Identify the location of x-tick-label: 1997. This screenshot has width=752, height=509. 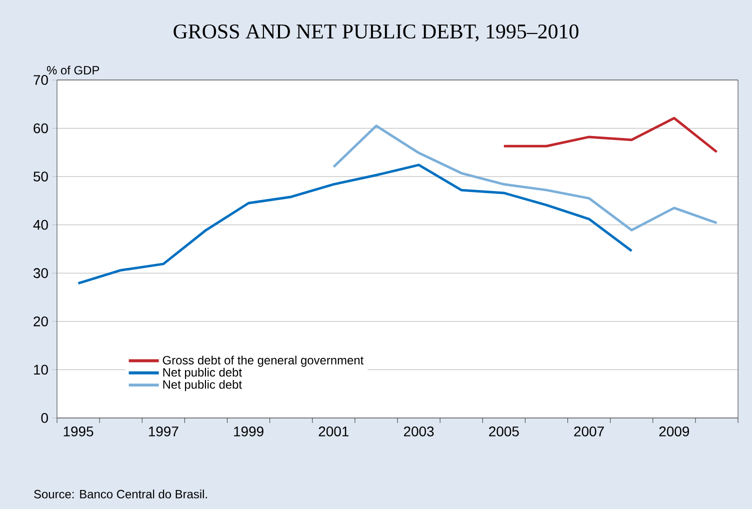
(163, 431).